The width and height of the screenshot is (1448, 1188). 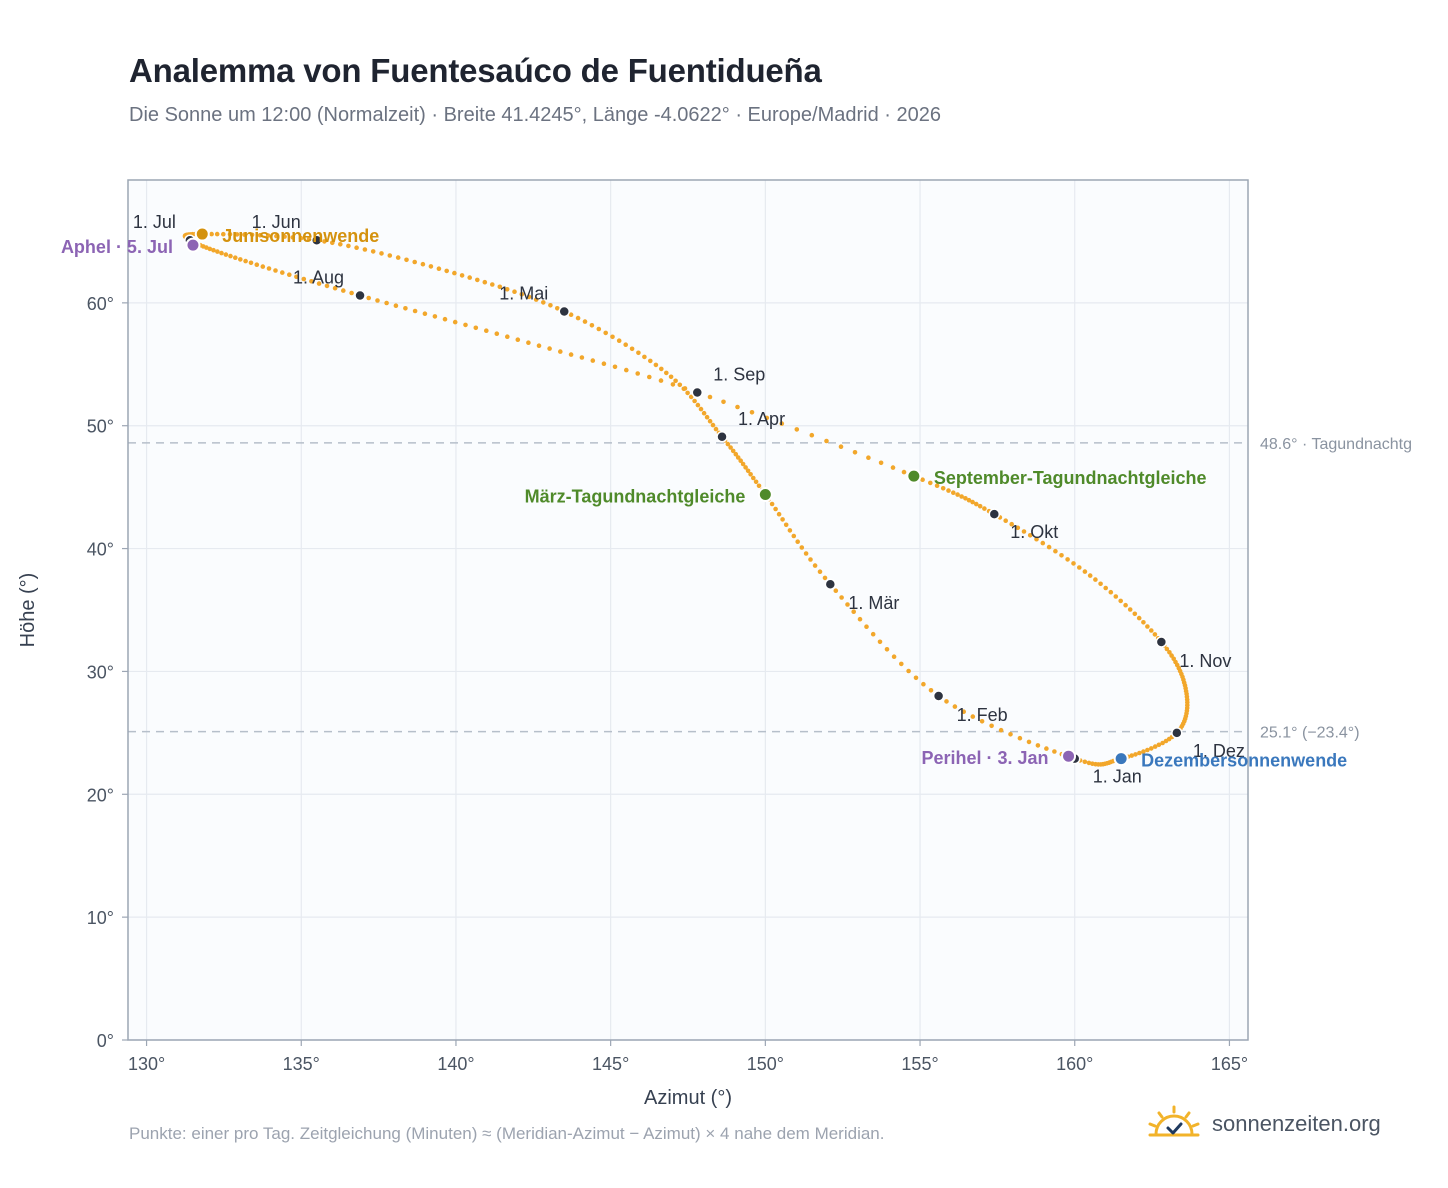 I want to click on x-tick-label: 130°, so click(x=146, y=1064).